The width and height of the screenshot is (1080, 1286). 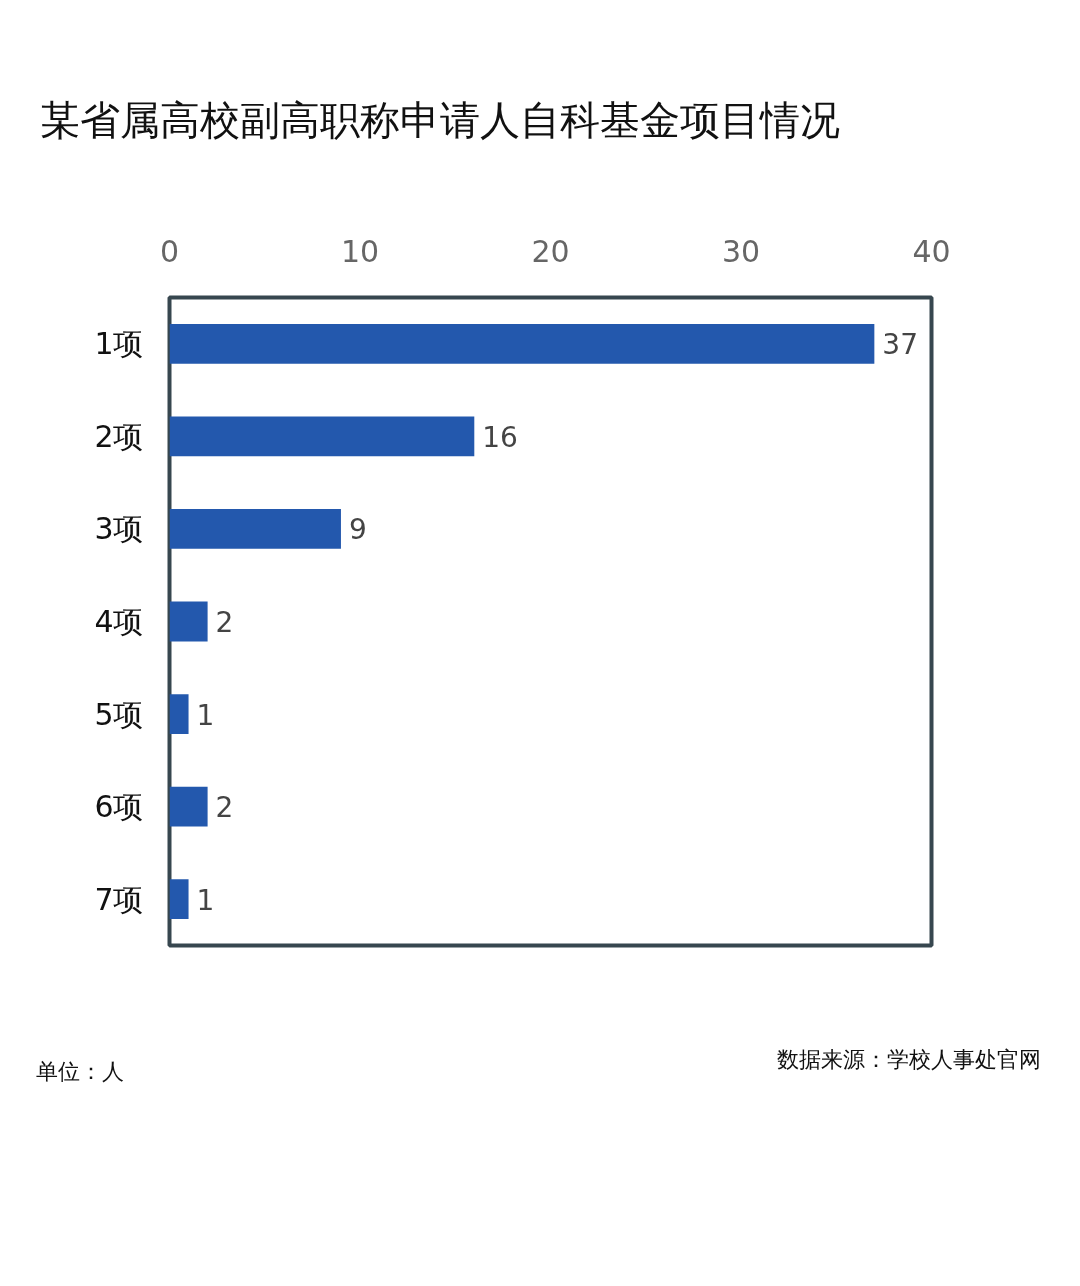 What do you see at coordinates (79, 1071) in the screenshot?
I see `text: 单位：人` at bounding box center [79, 1071].